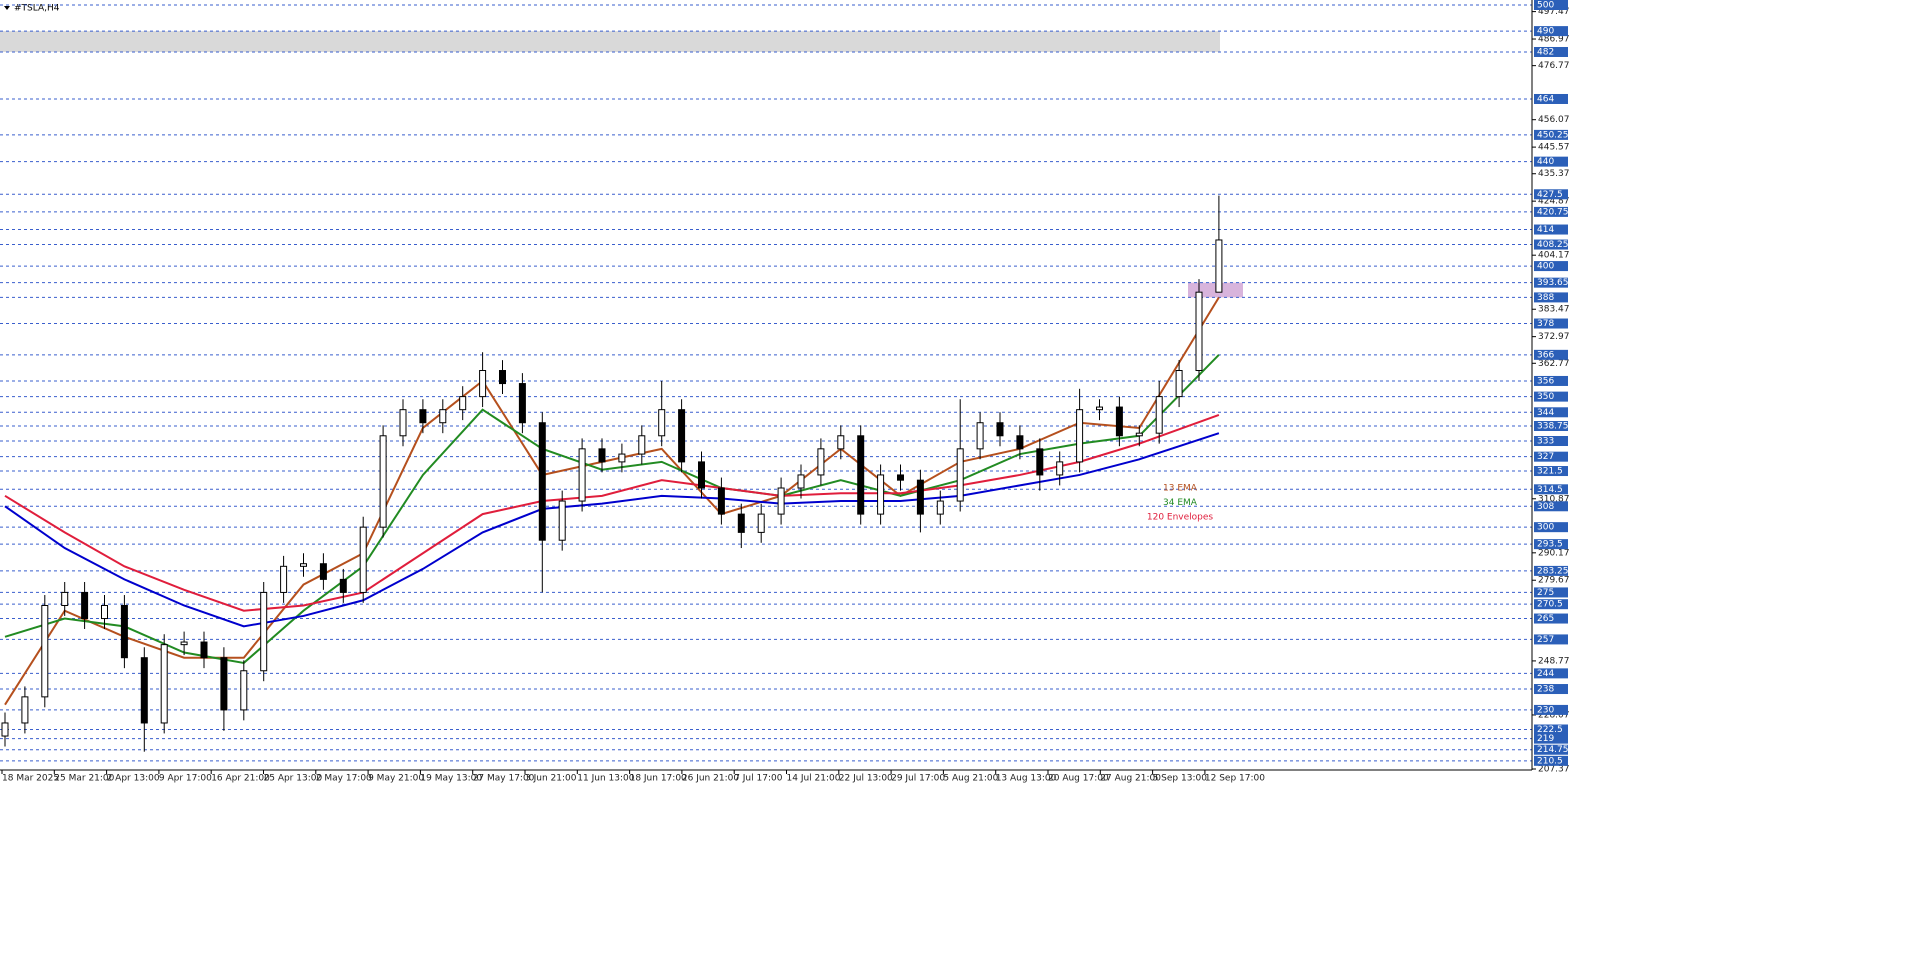 The height and width of the screenshot is (963, 1916). What do you see at coordinates (1545, 710) in the screenshot?
I see `level-label: 230` at bounding box center [1545, 710].